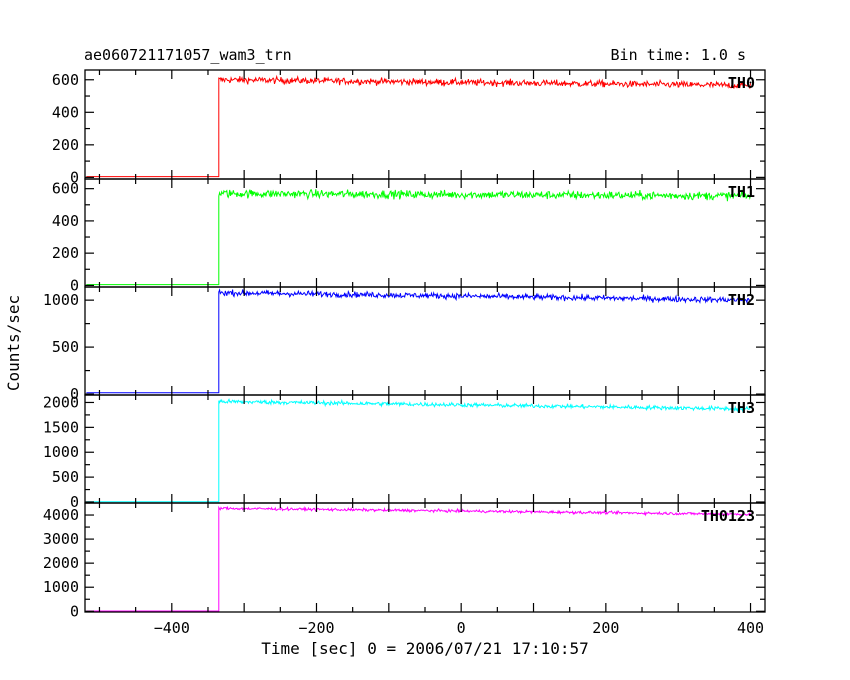  I want to click on panel-th2: 0 500 1000 TH2, so click(404, 344).